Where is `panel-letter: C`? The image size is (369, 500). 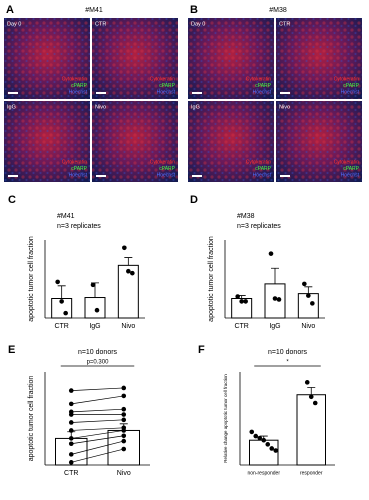 panel-letter: C is located at coordinates (12, 200).